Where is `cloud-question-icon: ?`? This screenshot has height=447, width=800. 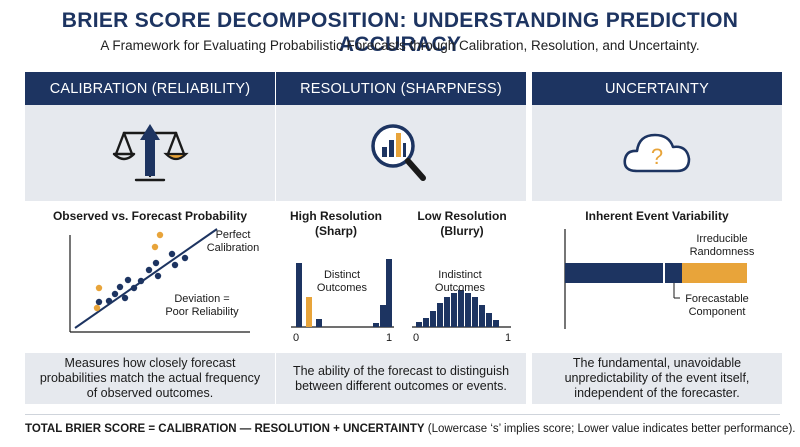
cloud-question-icon: ? is located at coordinates (657, 153).